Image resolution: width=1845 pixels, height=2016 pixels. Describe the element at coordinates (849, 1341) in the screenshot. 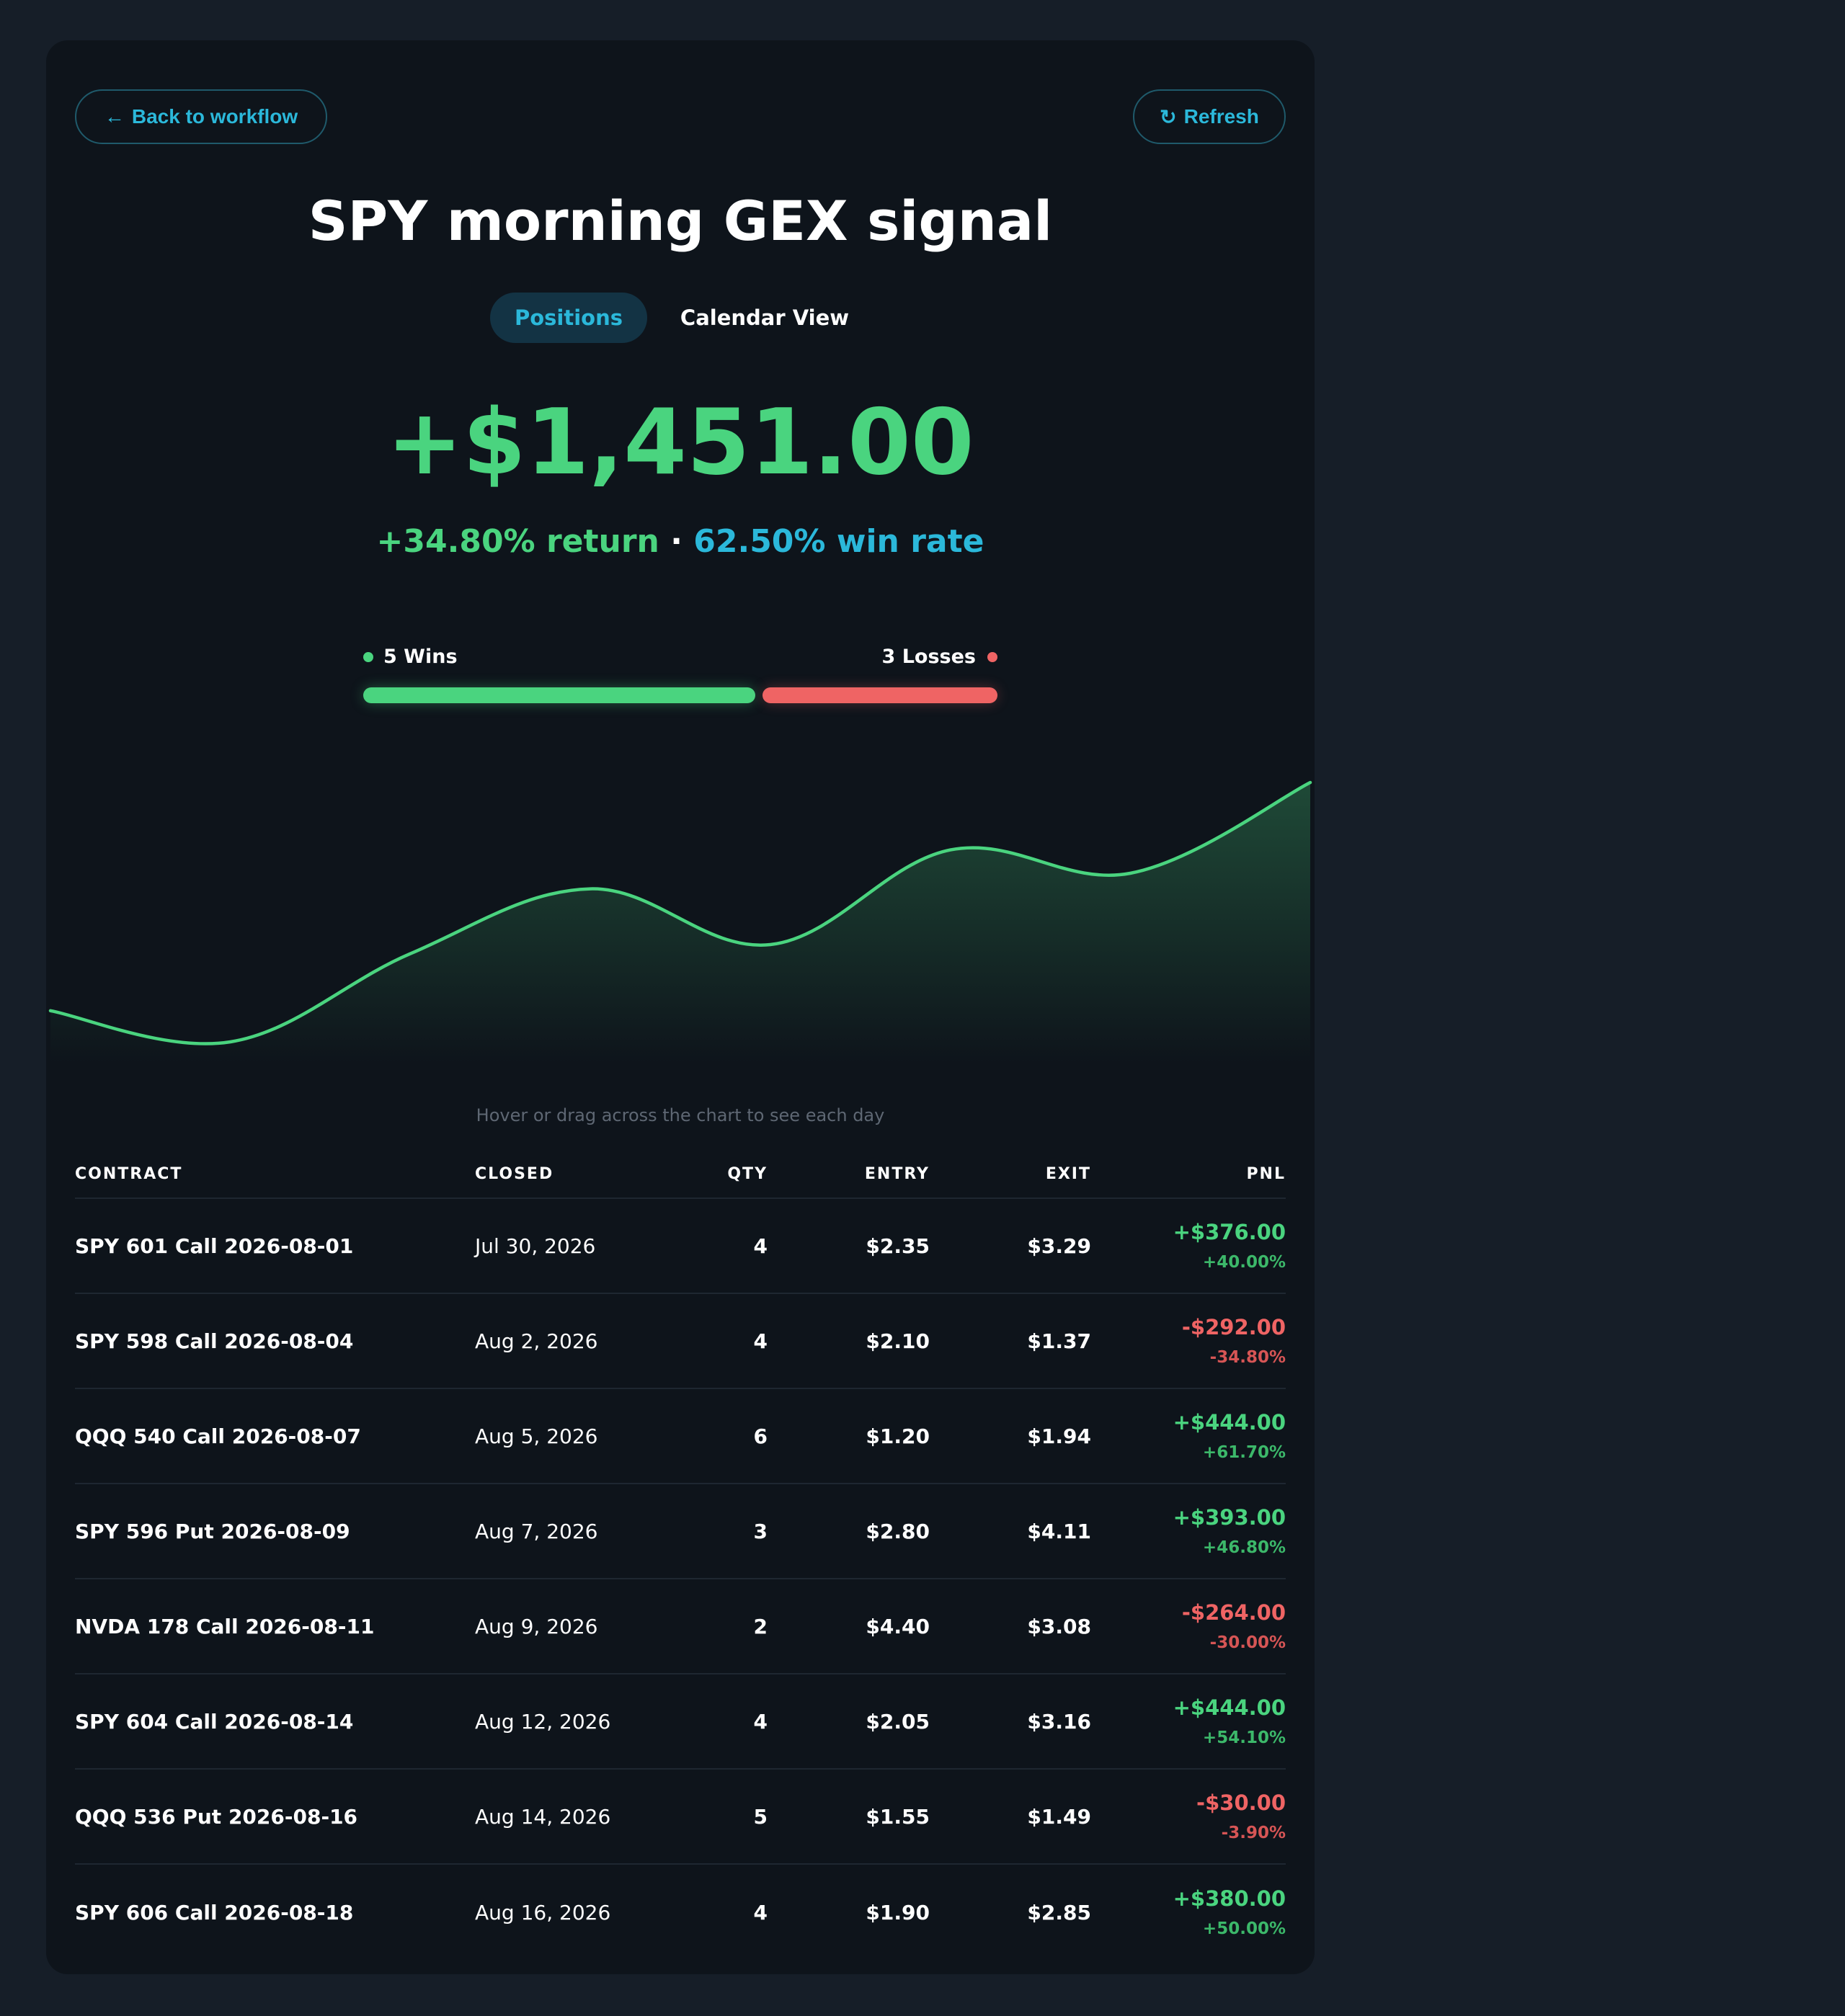

I see `entry-cell: $2.10` at that location.